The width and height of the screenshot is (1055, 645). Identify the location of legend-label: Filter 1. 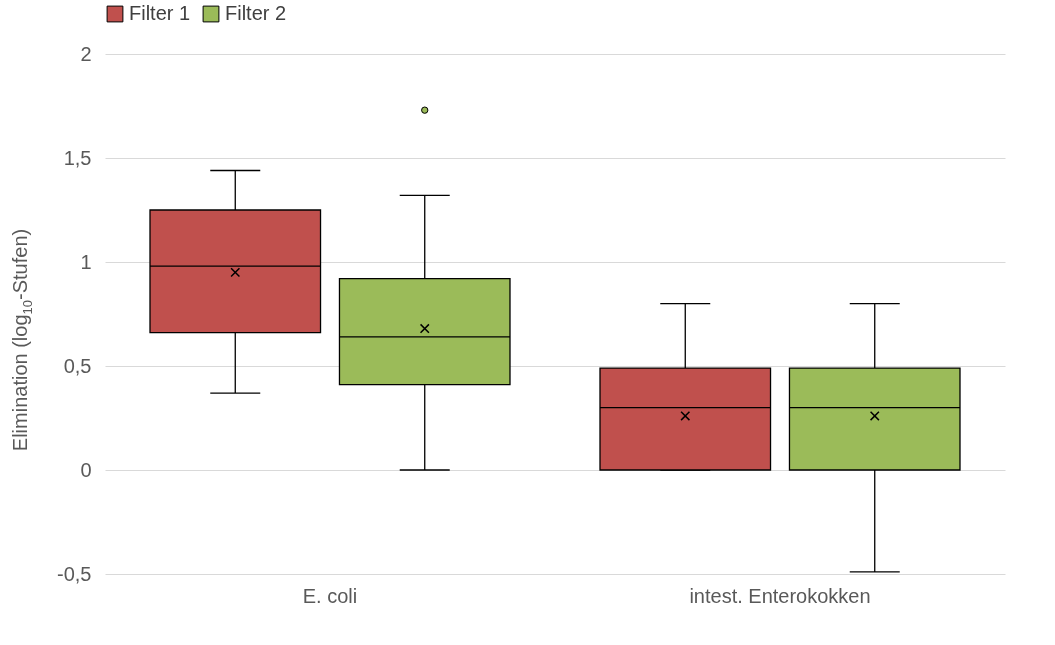
(160, 13).